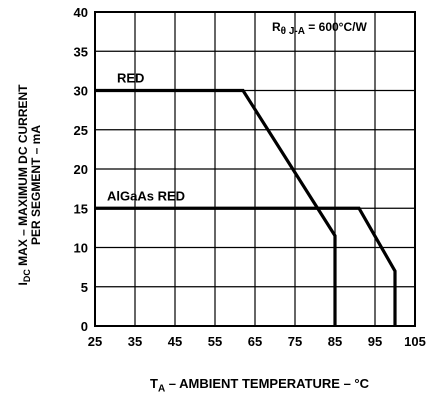 This screenshot has height=411, width=427. What do you see at coordinates (84, 326) in the screenshot?
I see `y-tick-label: 0` at bounding box center [84, 326].